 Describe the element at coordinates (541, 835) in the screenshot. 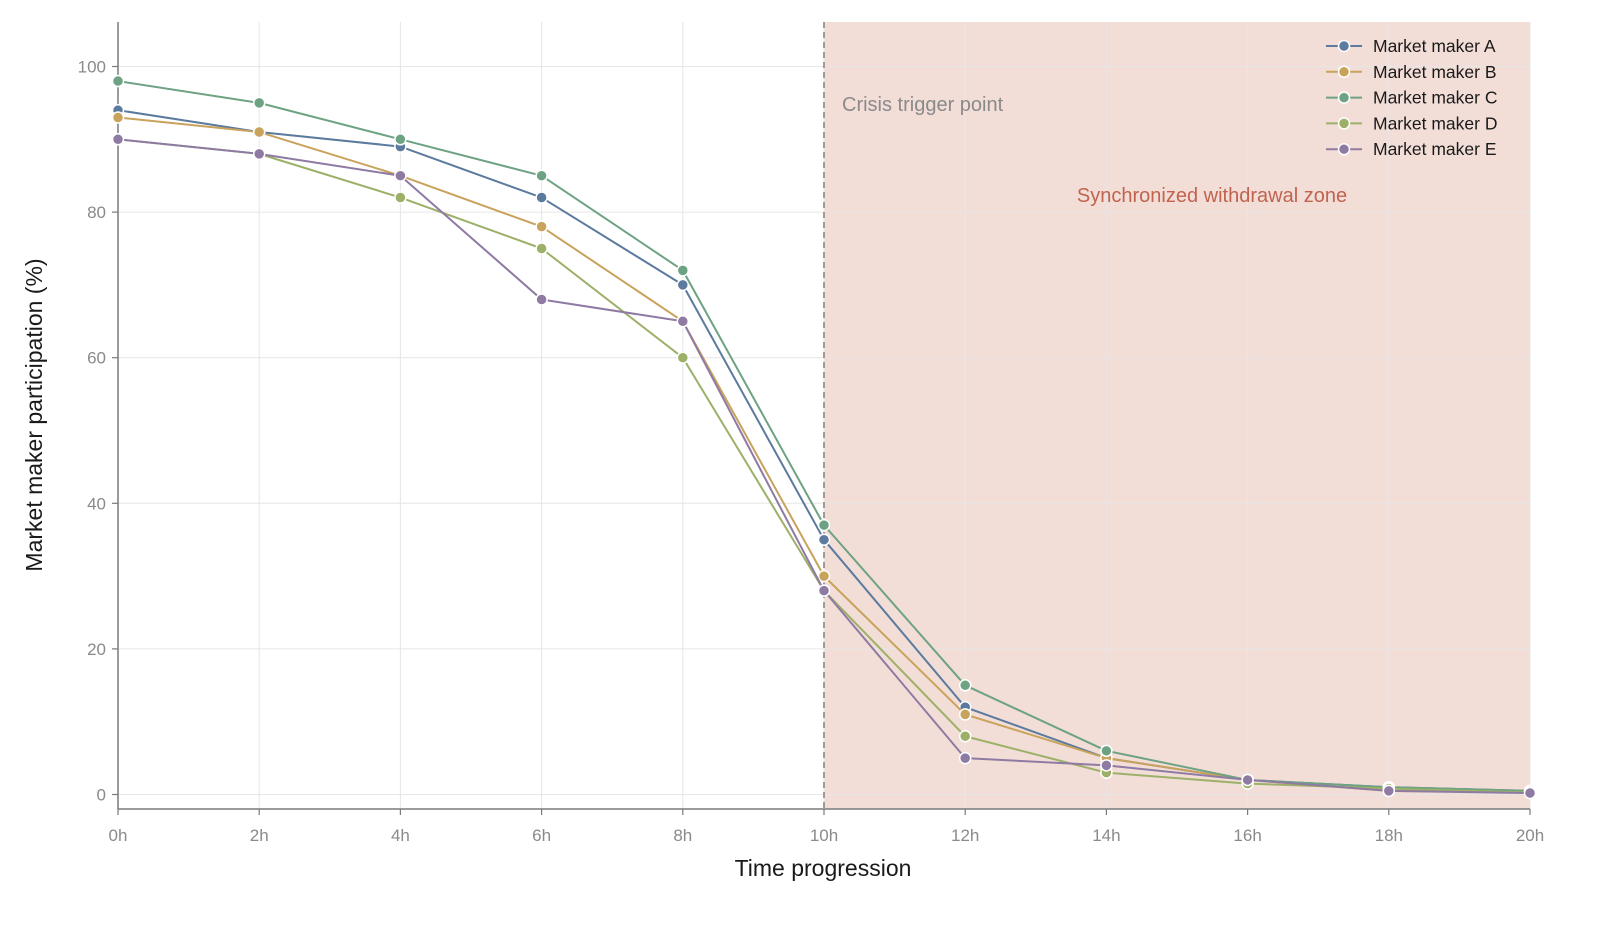

I see `x-tick-label: 6h` at that location.